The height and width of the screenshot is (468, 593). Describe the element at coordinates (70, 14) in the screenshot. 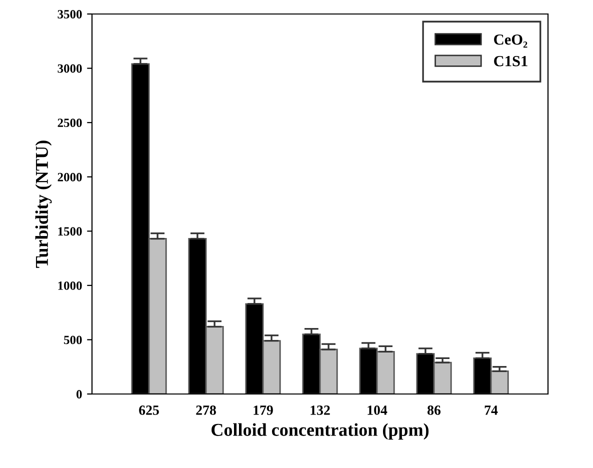

I see `y-tick-label: 3500` at that location.